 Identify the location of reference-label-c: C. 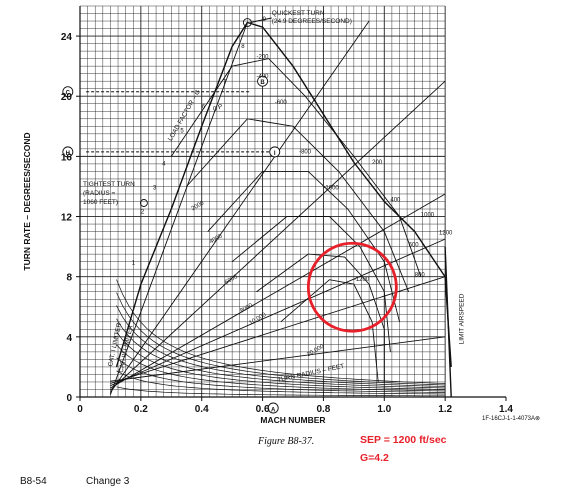
(68, 94).